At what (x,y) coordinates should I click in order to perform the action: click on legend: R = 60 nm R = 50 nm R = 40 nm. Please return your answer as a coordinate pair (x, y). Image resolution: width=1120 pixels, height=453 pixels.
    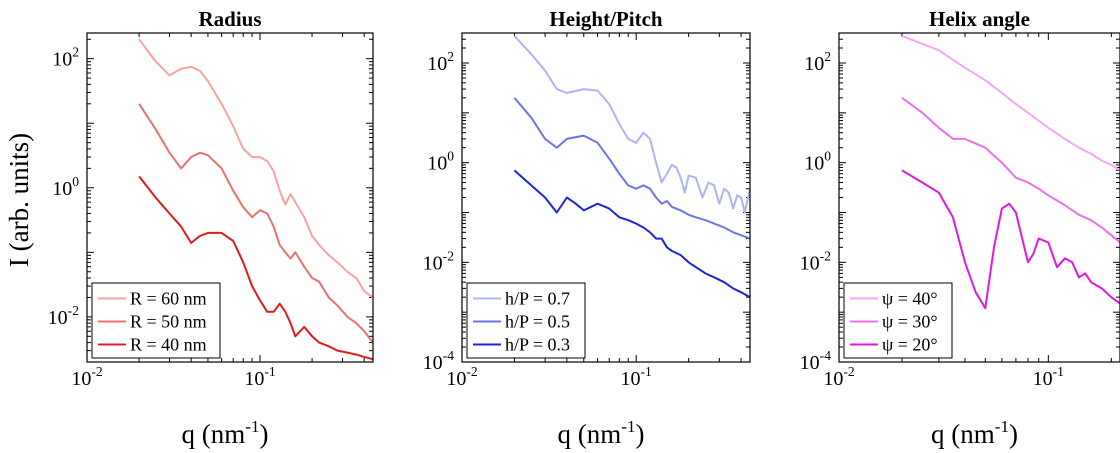
    Looking at the image, I should click on (156, 320).